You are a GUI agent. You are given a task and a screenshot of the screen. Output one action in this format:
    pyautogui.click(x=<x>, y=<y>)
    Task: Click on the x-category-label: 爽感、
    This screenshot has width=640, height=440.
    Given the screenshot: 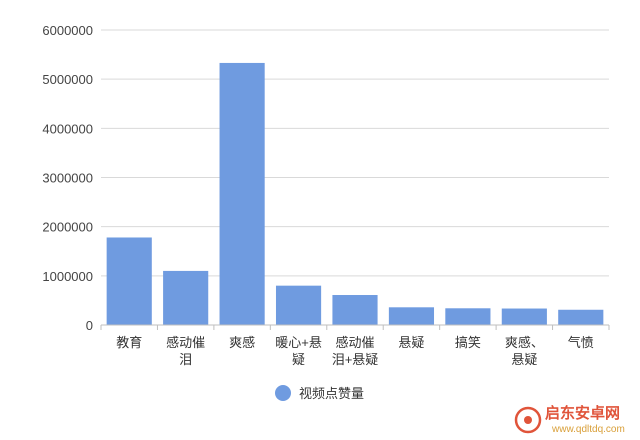 What is the action you would take?
    pyautogui.click(x=524, y=342)
    